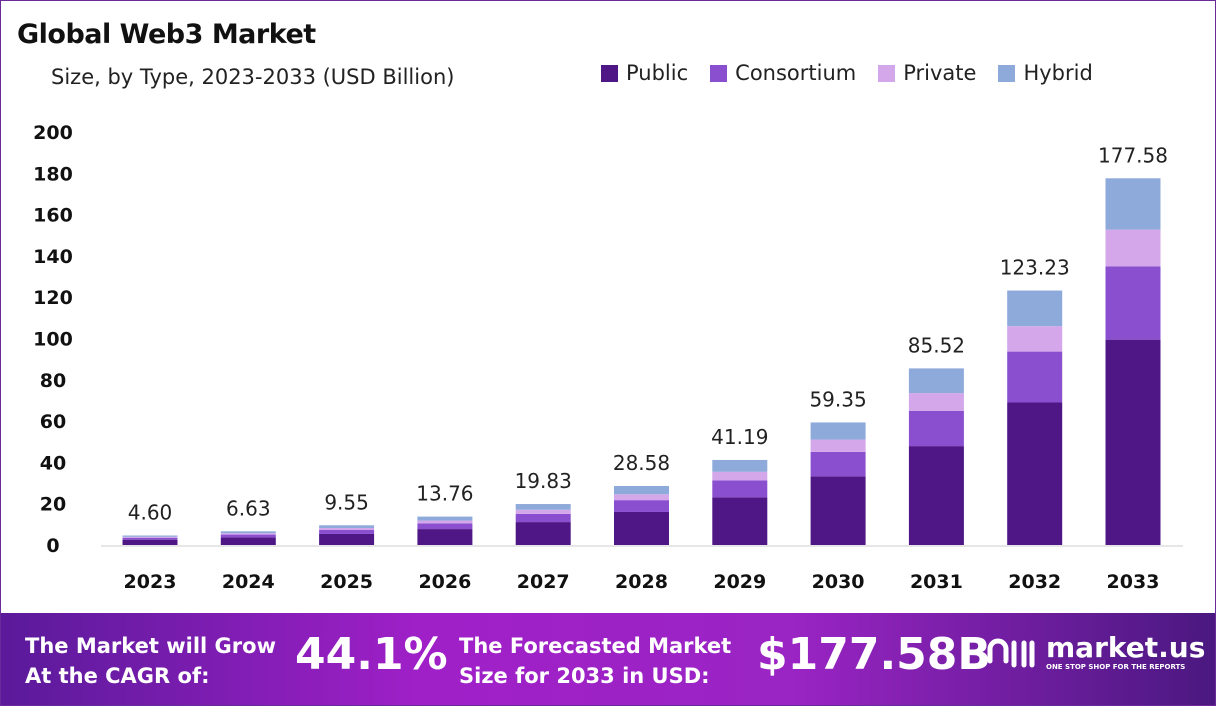 The height and width of the screenshot is (706, 1216). I want to click on legend-label: Consortium, so click(796, 73).